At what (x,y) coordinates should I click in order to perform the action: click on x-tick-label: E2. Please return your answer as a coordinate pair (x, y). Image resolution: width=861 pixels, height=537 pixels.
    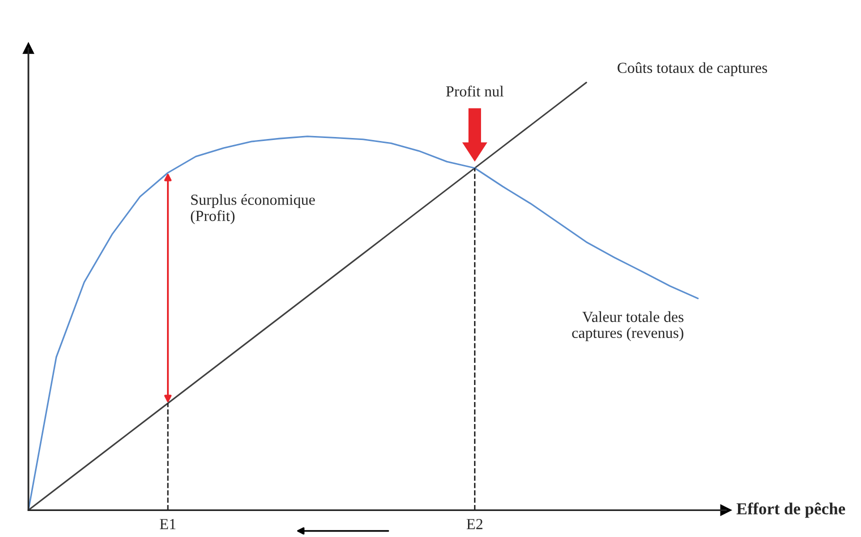
    Looking at the image, I should click on (474, 524).